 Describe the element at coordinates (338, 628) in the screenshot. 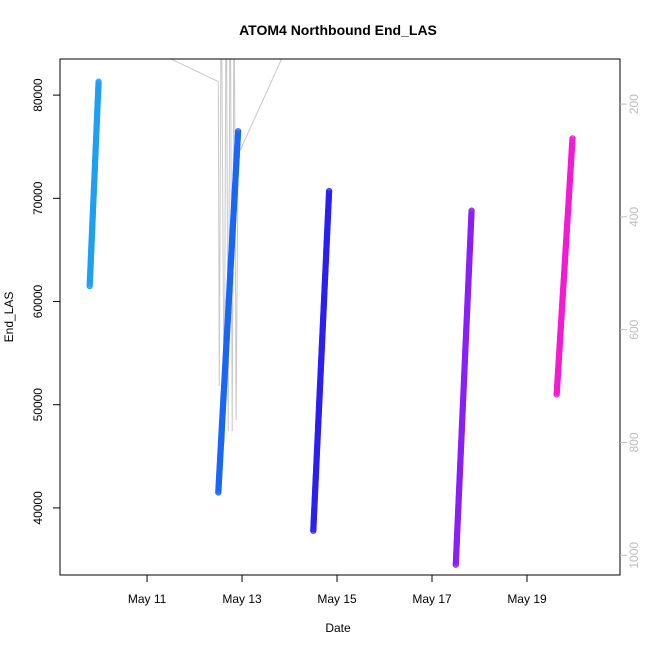

I see `x-axis-label: Date` at that location.